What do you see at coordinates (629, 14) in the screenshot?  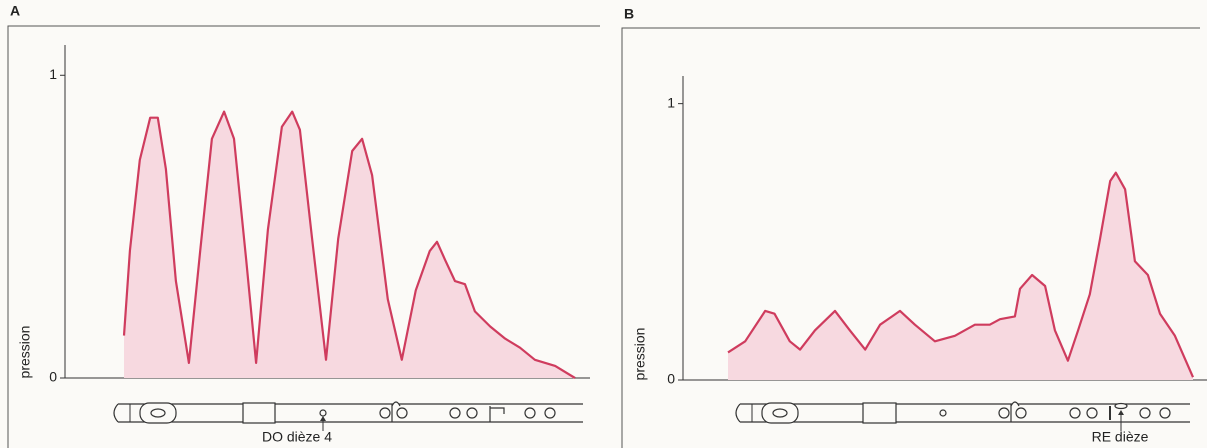 I see `panel-label: B` at bounding box center [629, 14].